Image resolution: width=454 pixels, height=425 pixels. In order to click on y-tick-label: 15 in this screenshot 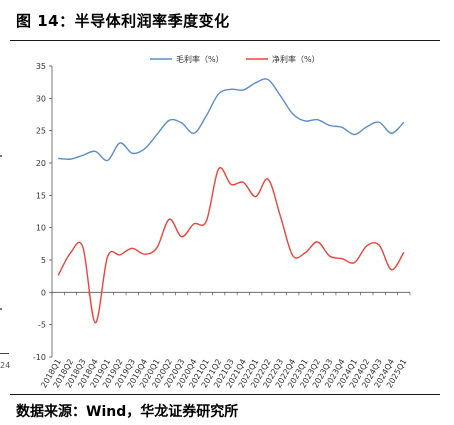, I will do `click(41, 195)`.